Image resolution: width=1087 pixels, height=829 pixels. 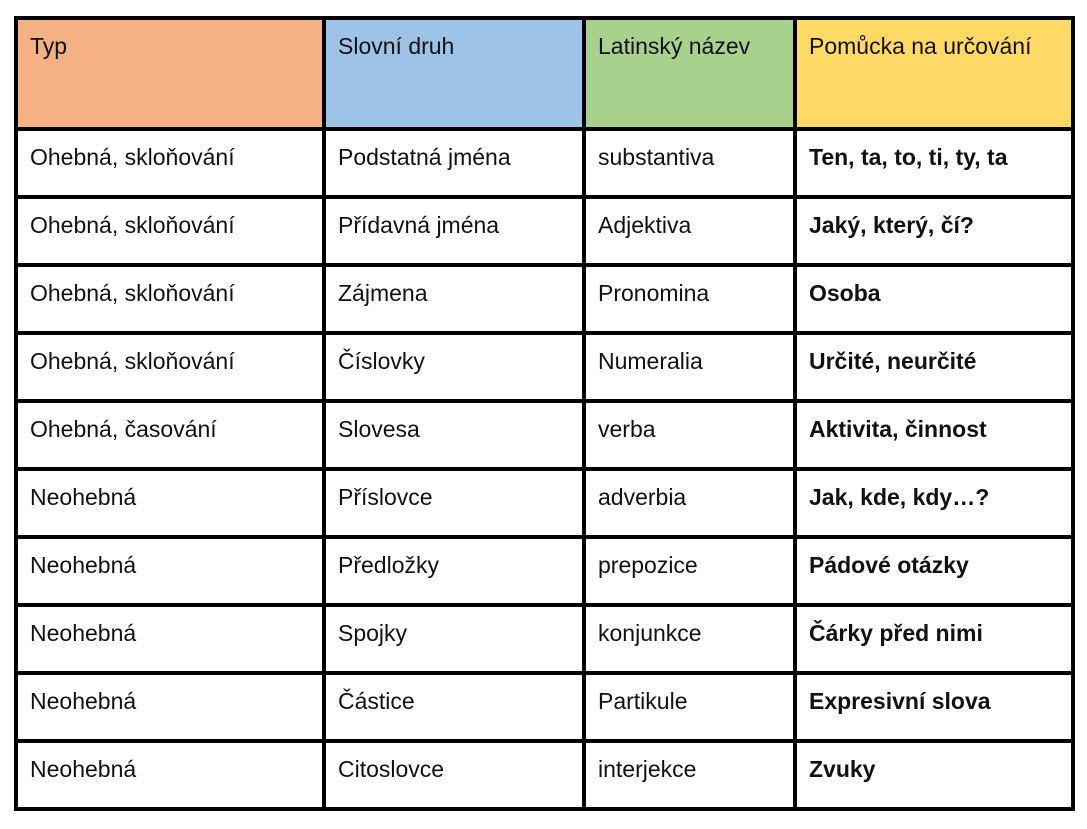 What do you see at coordinates (689, 707) in the screenshot?
I see `latinsky-nazev-cell: Partikule` at bounding box center [689, 707].